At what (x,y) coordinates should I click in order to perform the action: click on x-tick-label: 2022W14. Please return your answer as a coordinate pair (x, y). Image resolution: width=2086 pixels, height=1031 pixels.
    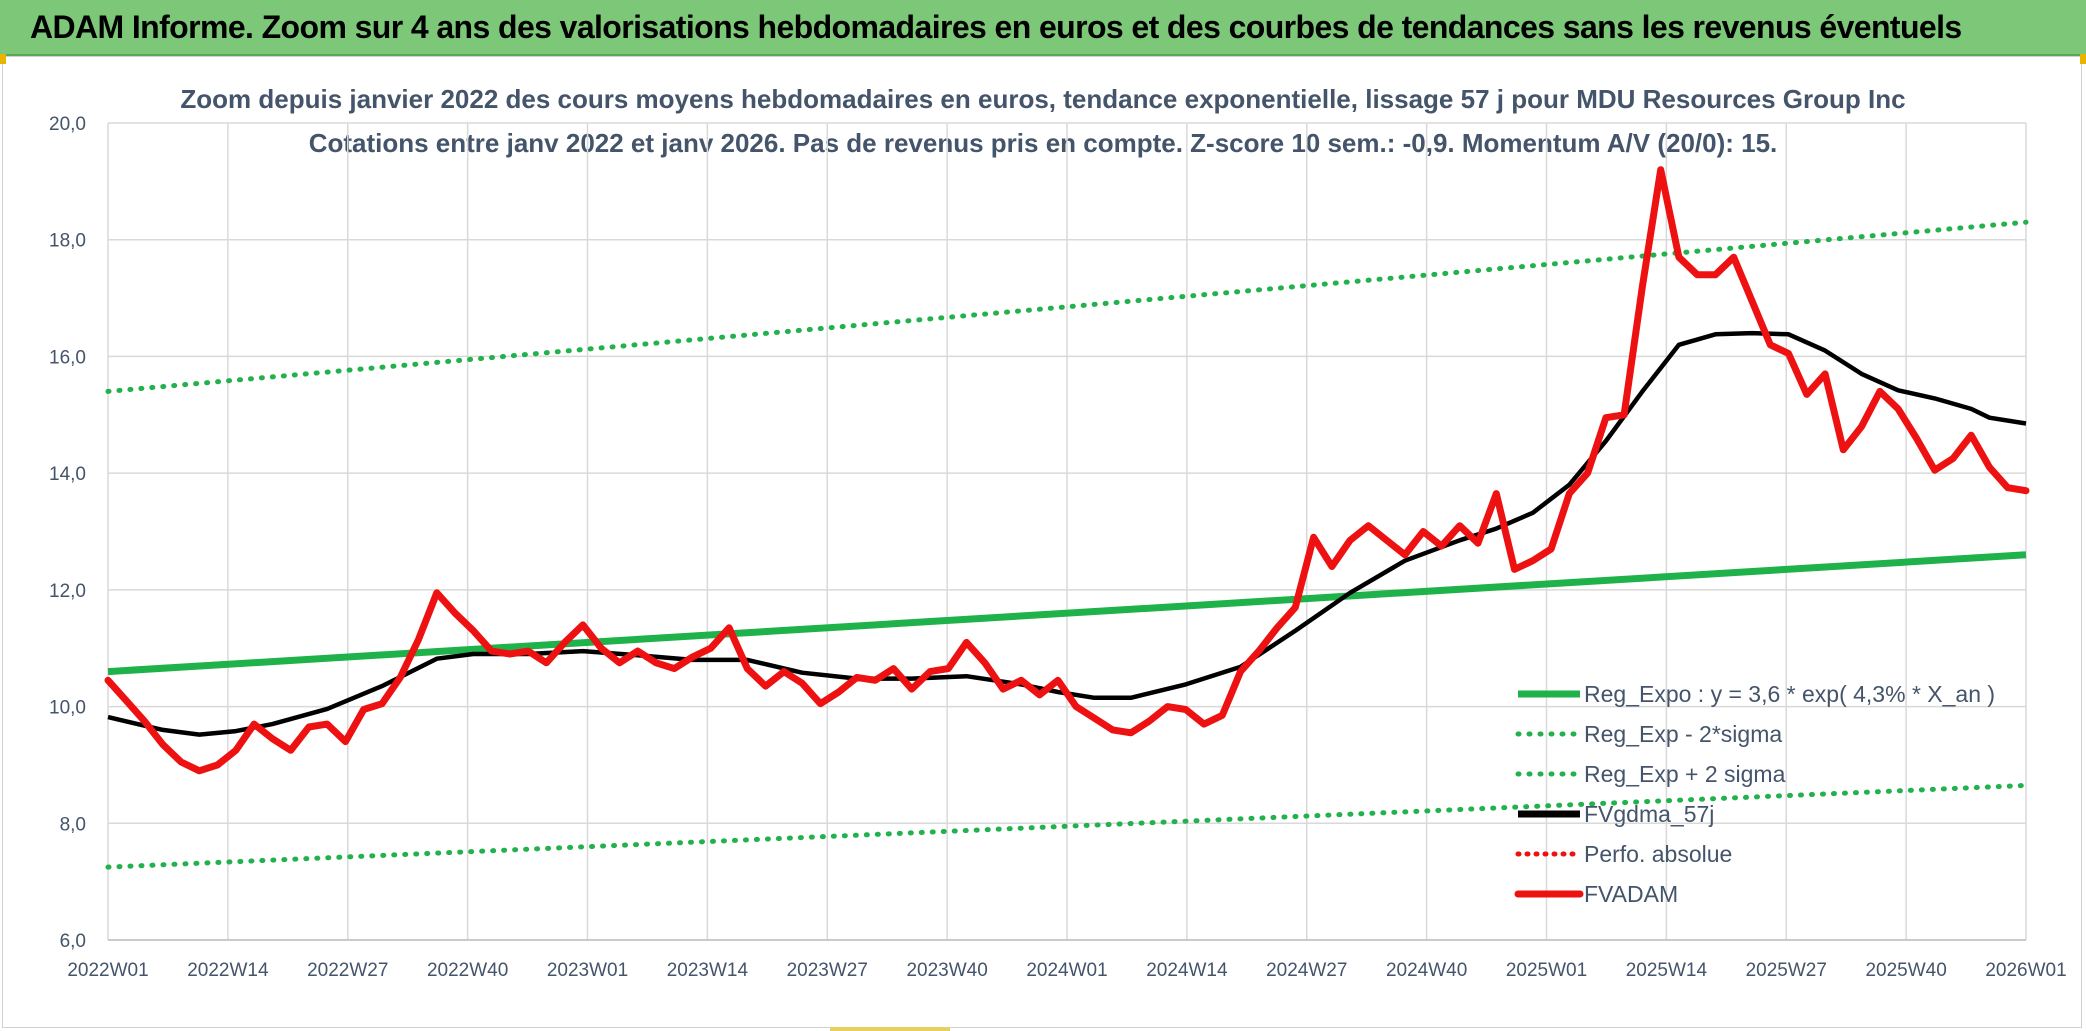
    Looking at the image, I should click on (228, 970).